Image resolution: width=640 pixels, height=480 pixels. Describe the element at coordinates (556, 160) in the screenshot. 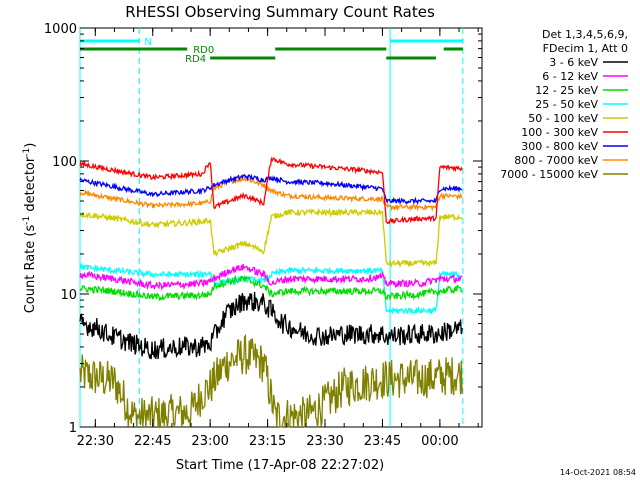

I see `legend-label-7: 800 - 7000 keV` at that location.